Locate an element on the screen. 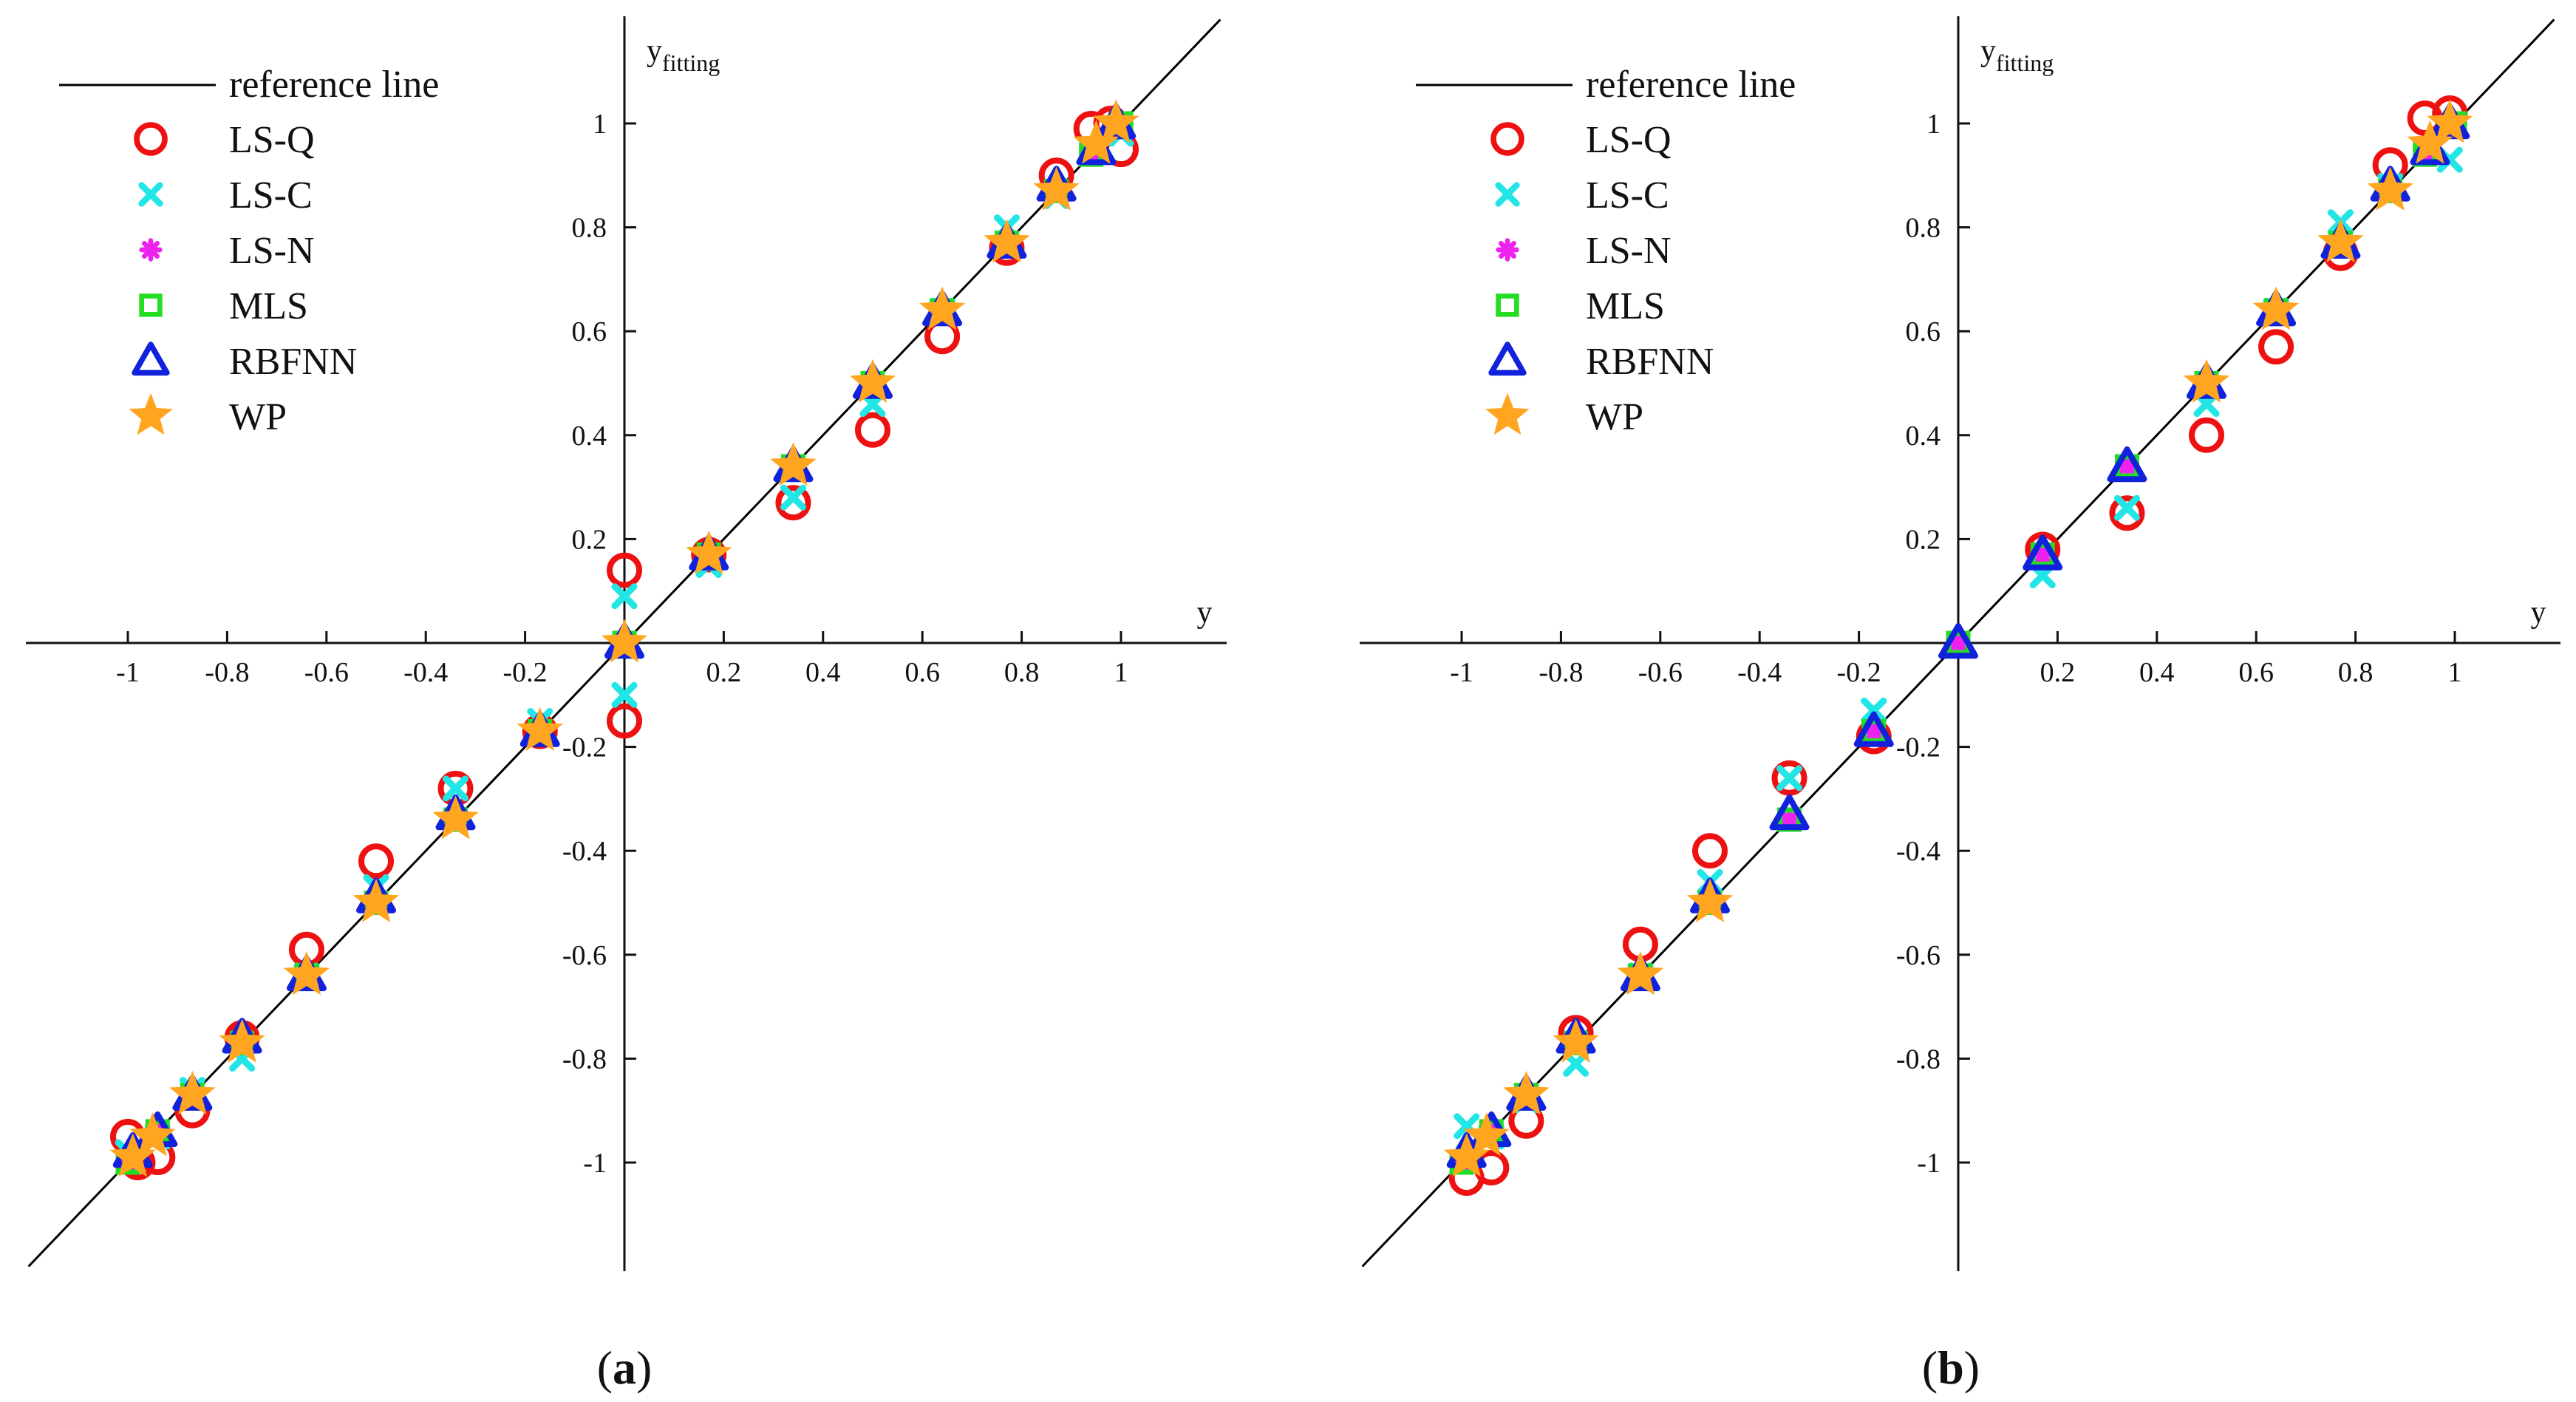 This screenshot has width=2576, height=1402. y-axis-title-main: y is located at coordinates (654, 51).